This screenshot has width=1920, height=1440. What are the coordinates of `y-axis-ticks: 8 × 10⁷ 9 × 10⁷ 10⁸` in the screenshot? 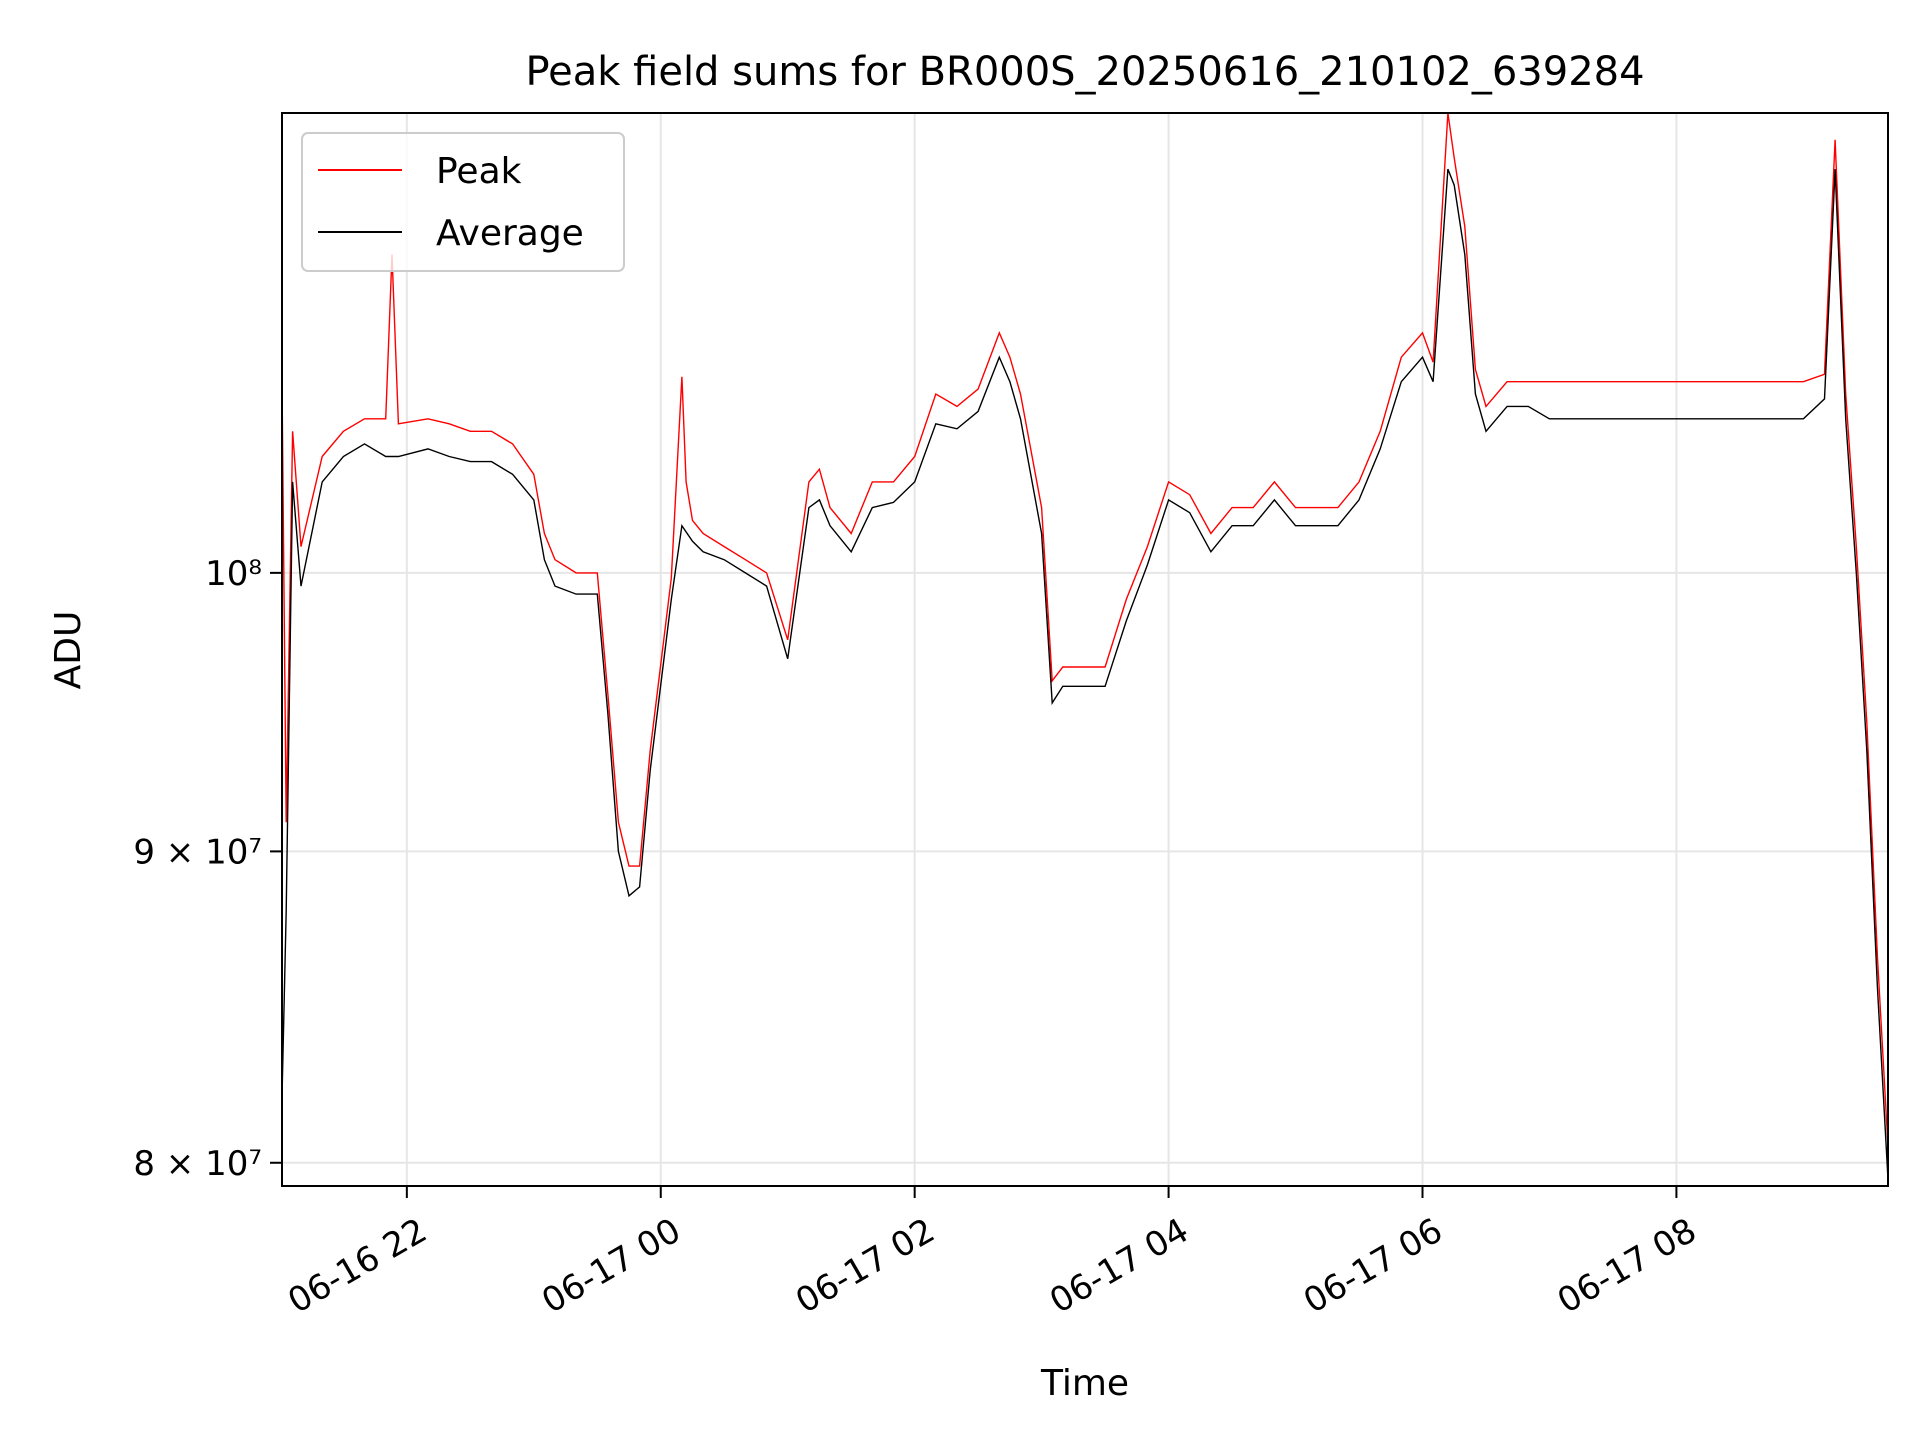 It's located at (207, 869).